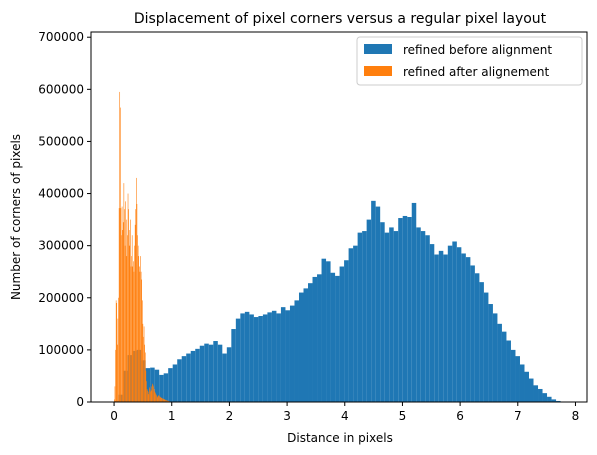  I want to click on series-after-bars, so click(144, 247).